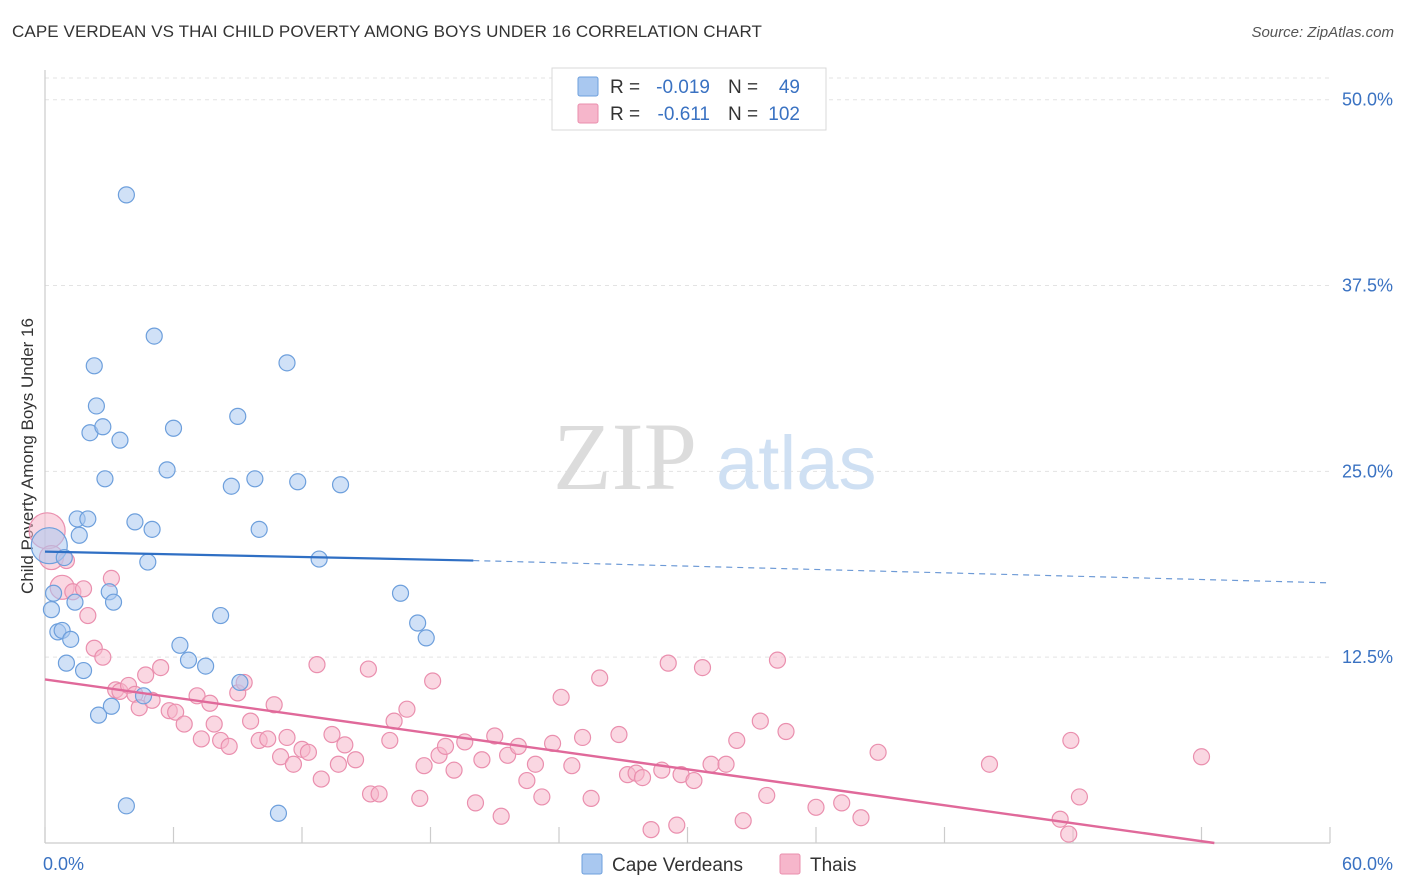 The height and width of the screenshot is (892, 1406). I want to click on cape-verdeans-trend-dashed, so click(902, 571).